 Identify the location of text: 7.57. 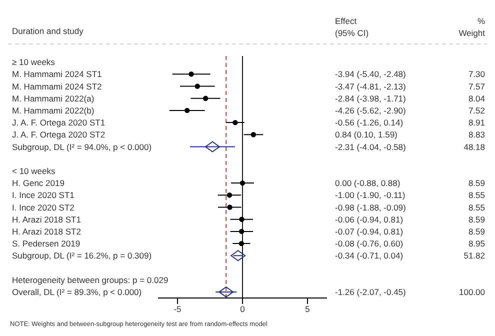
(477, 86).